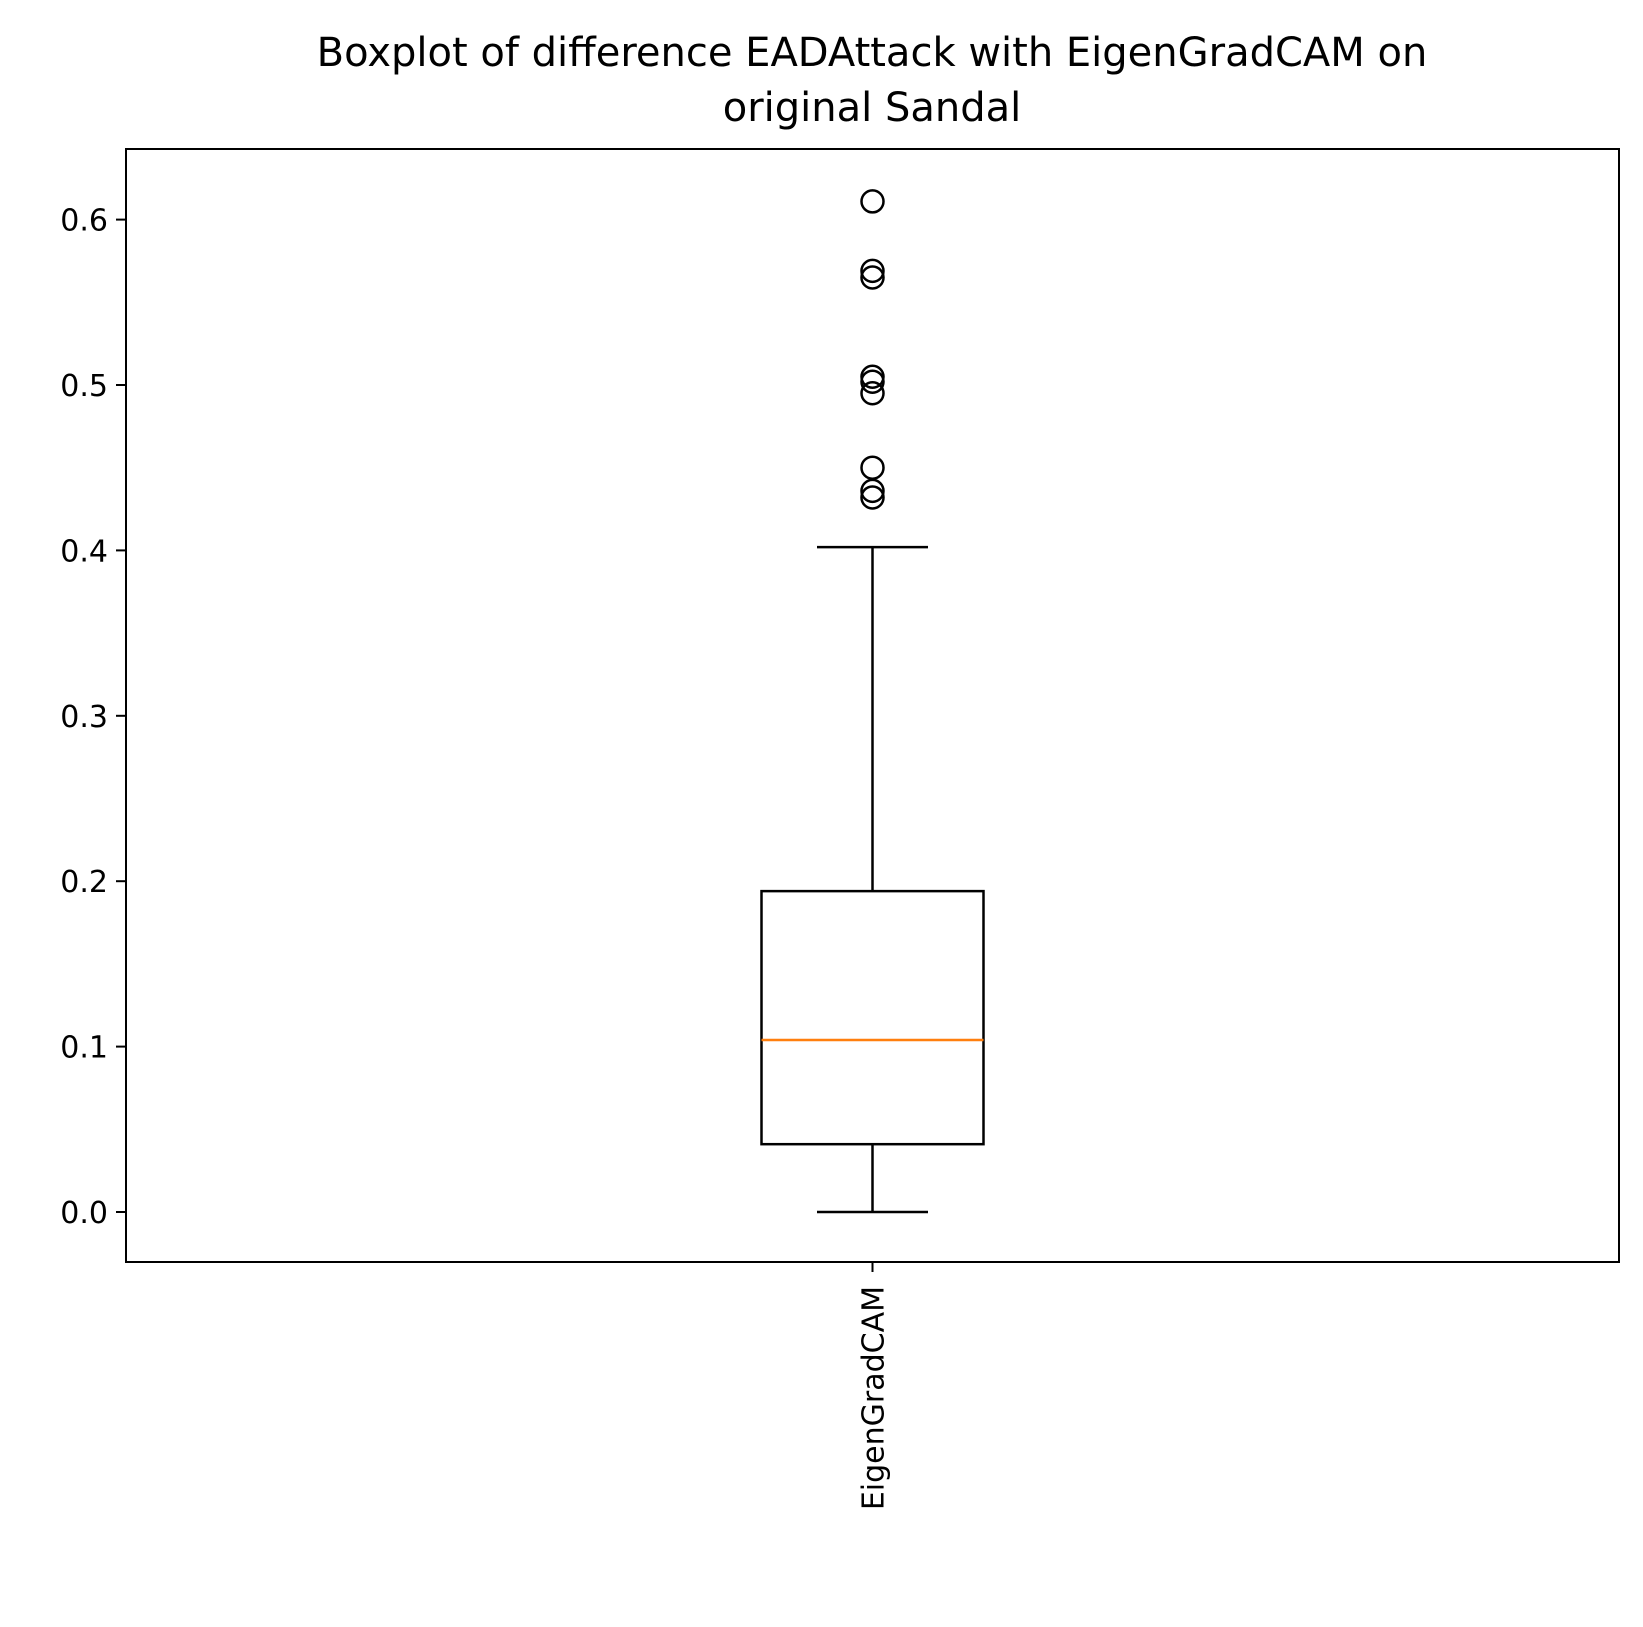 Image resolution: width=1643 pixels, height=1627 pixels. I want to click on y-tick-label: 0.3, so click(84, 717).